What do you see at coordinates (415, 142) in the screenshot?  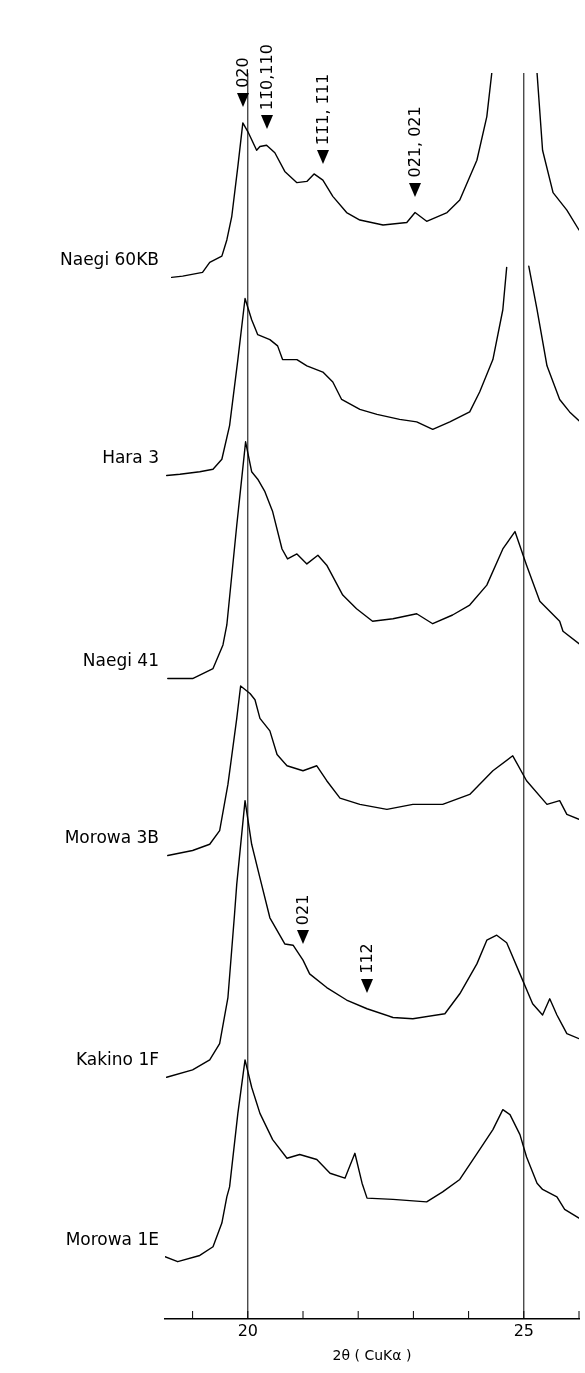 I see `annotation: 02̄1, 021` at bounding box center [415, 142].